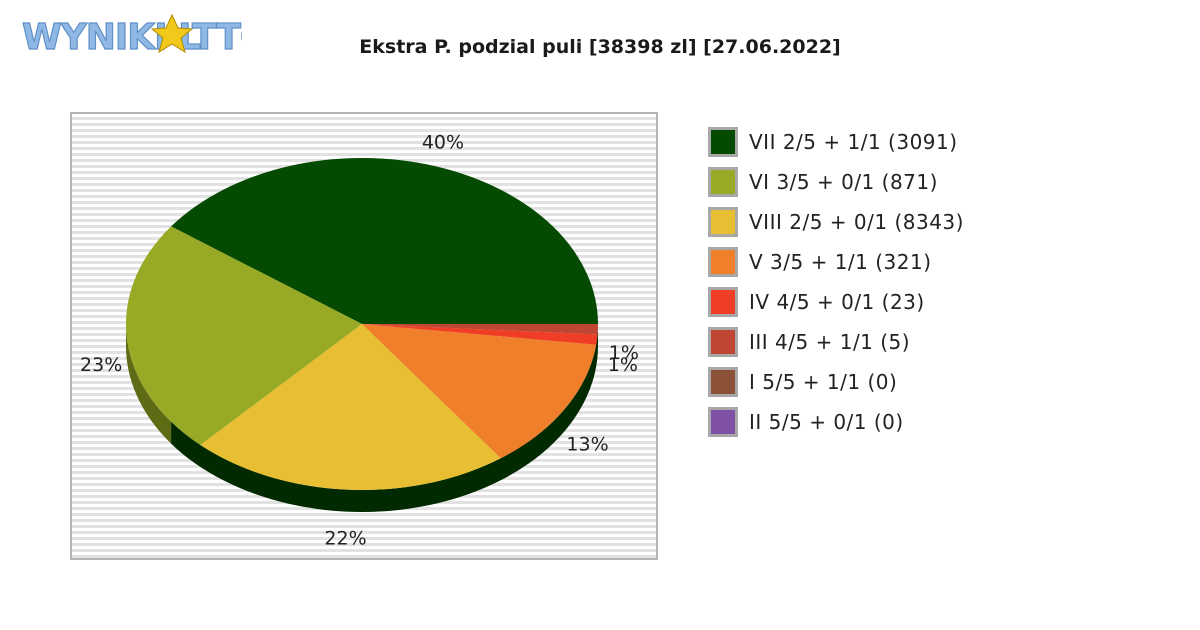 This screenshot has height=630, width=1200. I want to click on legend-item: VIII 2/5 + 0/1 (8343), so click(836, 222).